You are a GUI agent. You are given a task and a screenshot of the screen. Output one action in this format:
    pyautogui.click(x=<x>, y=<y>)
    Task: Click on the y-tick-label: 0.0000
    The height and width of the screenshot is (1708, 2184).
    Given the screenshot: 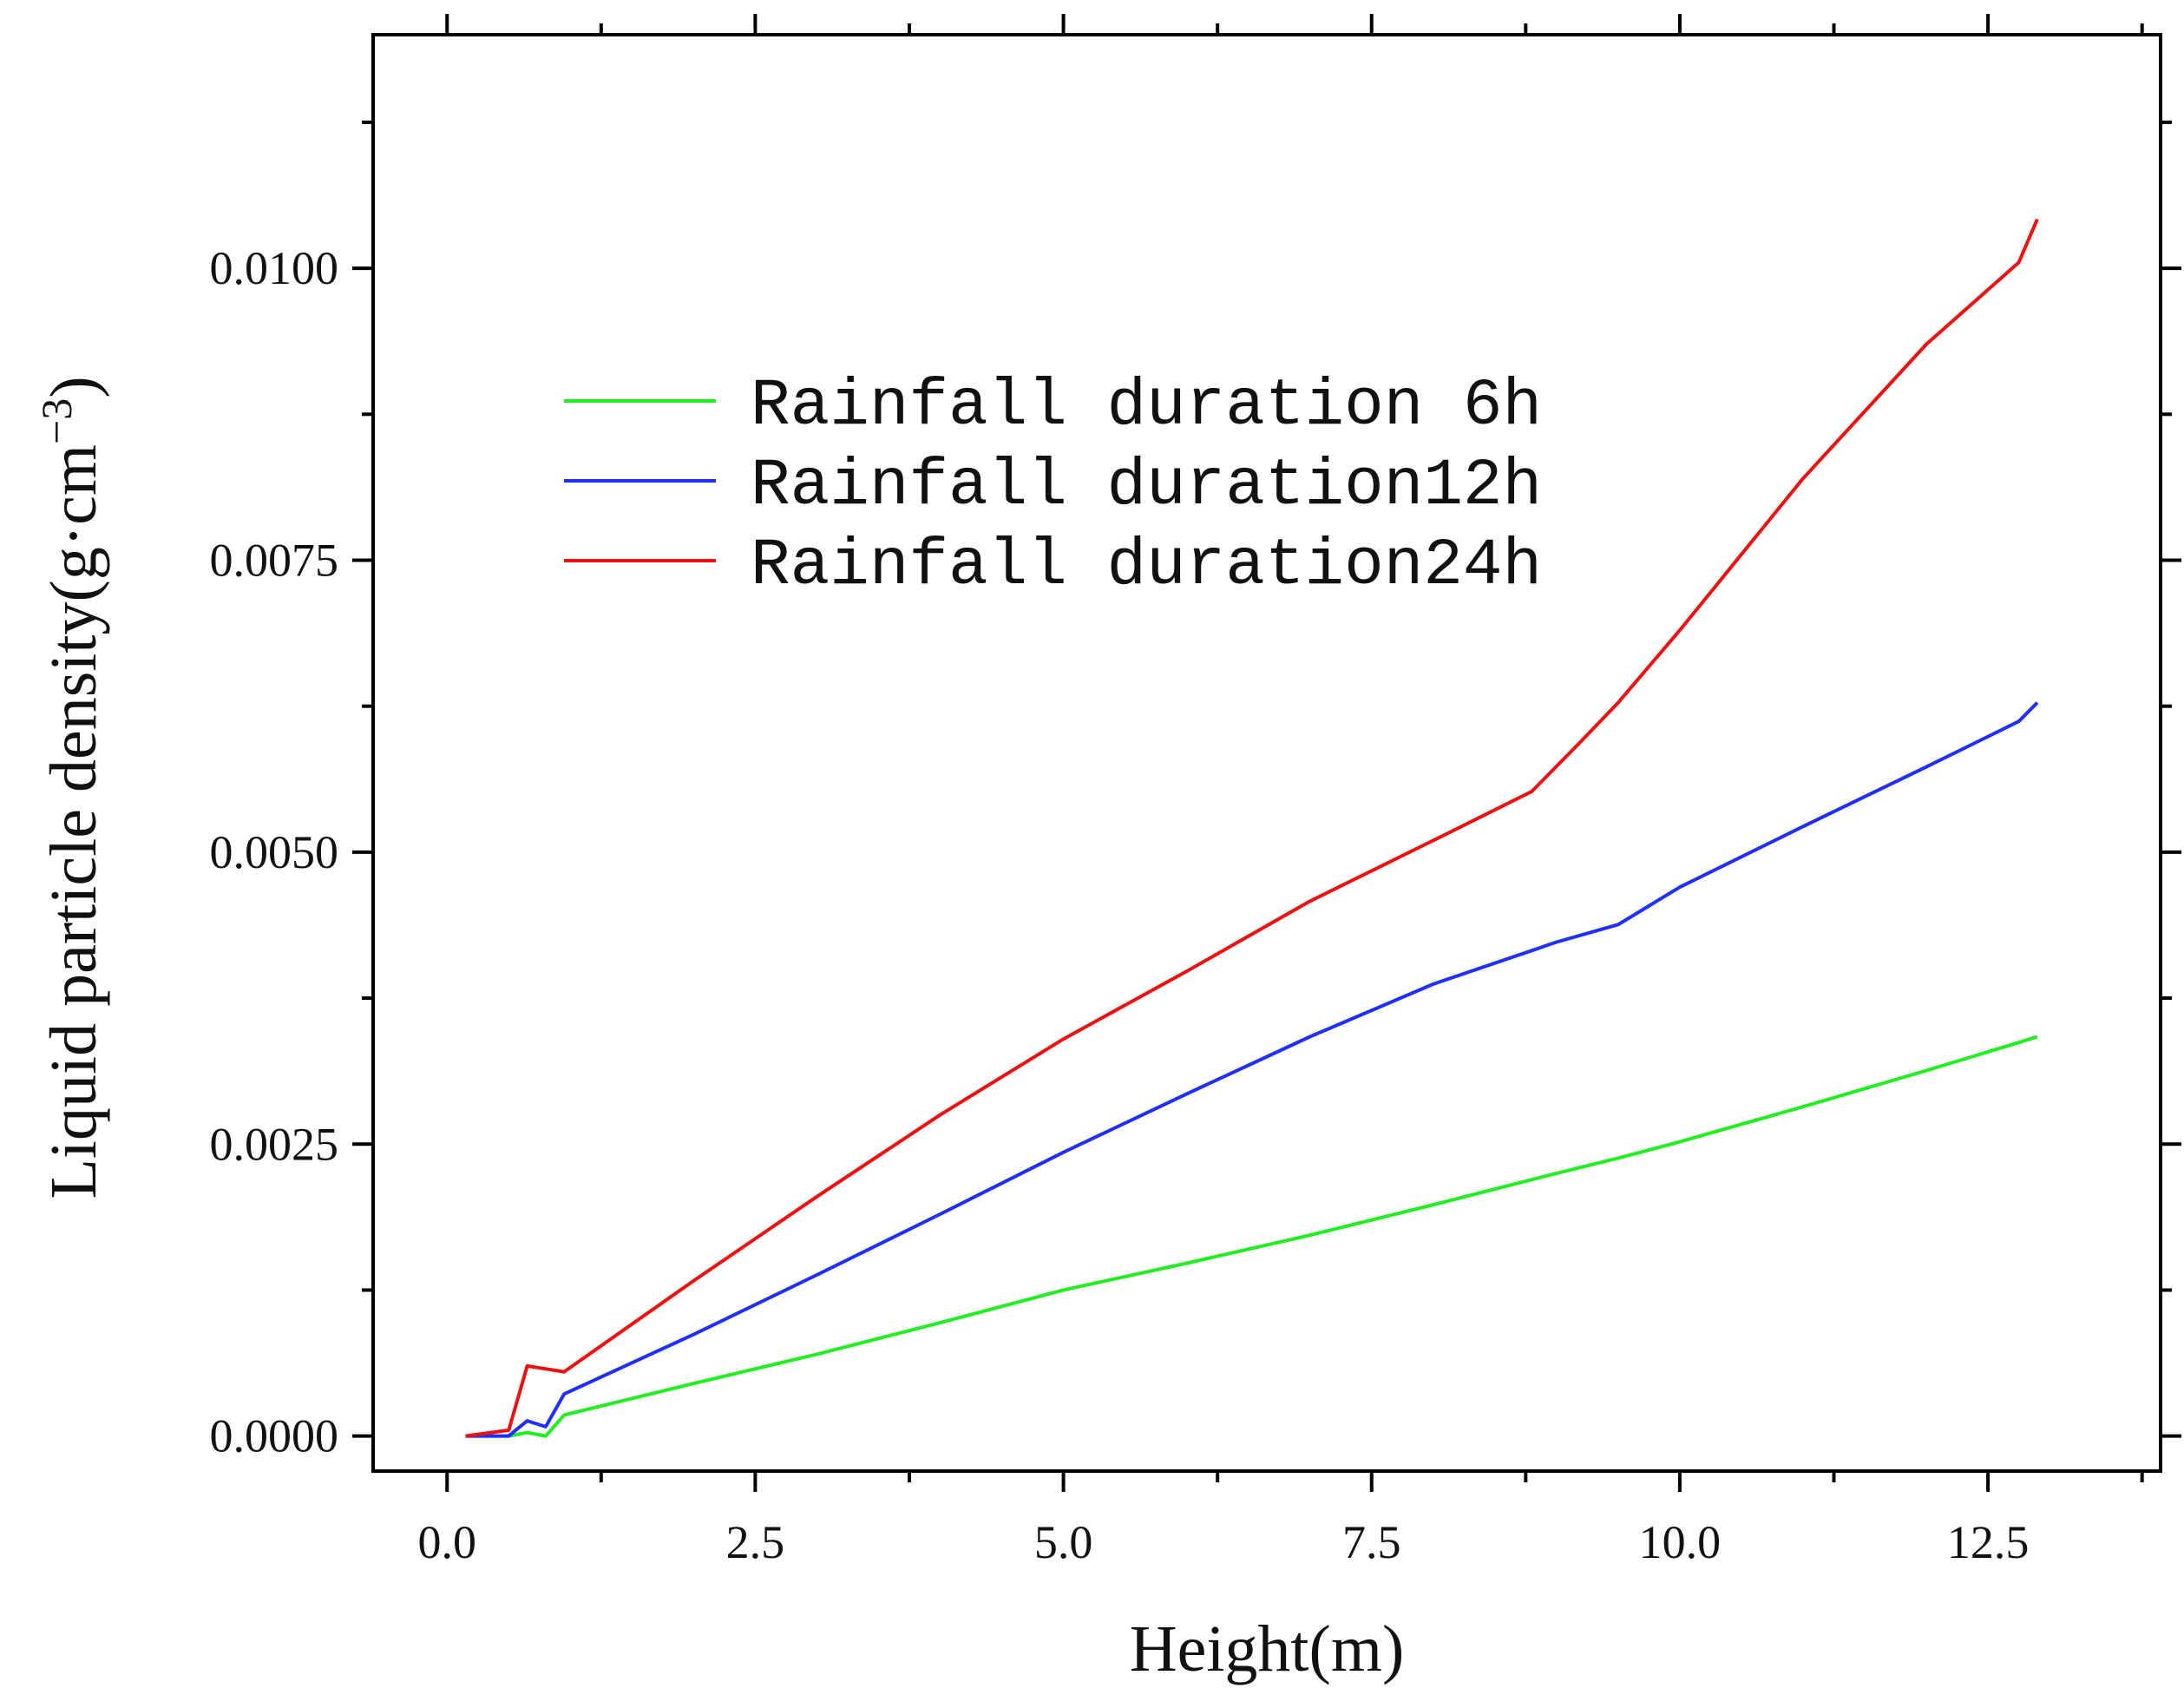 What is the action you would take?
    pyautogui.click(x=274, y=1436)
    